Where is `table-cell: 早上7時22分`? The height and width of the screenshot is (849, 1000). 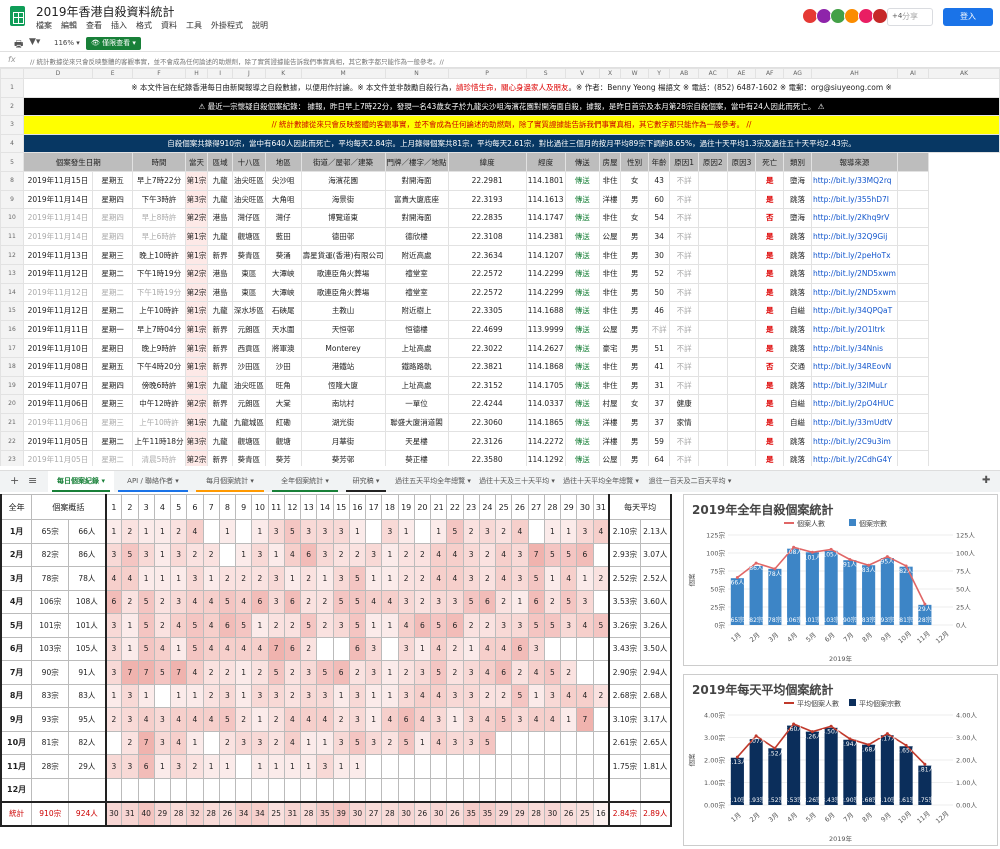
table-cell: 早上7時22分 is located at coordinates (159, 180).